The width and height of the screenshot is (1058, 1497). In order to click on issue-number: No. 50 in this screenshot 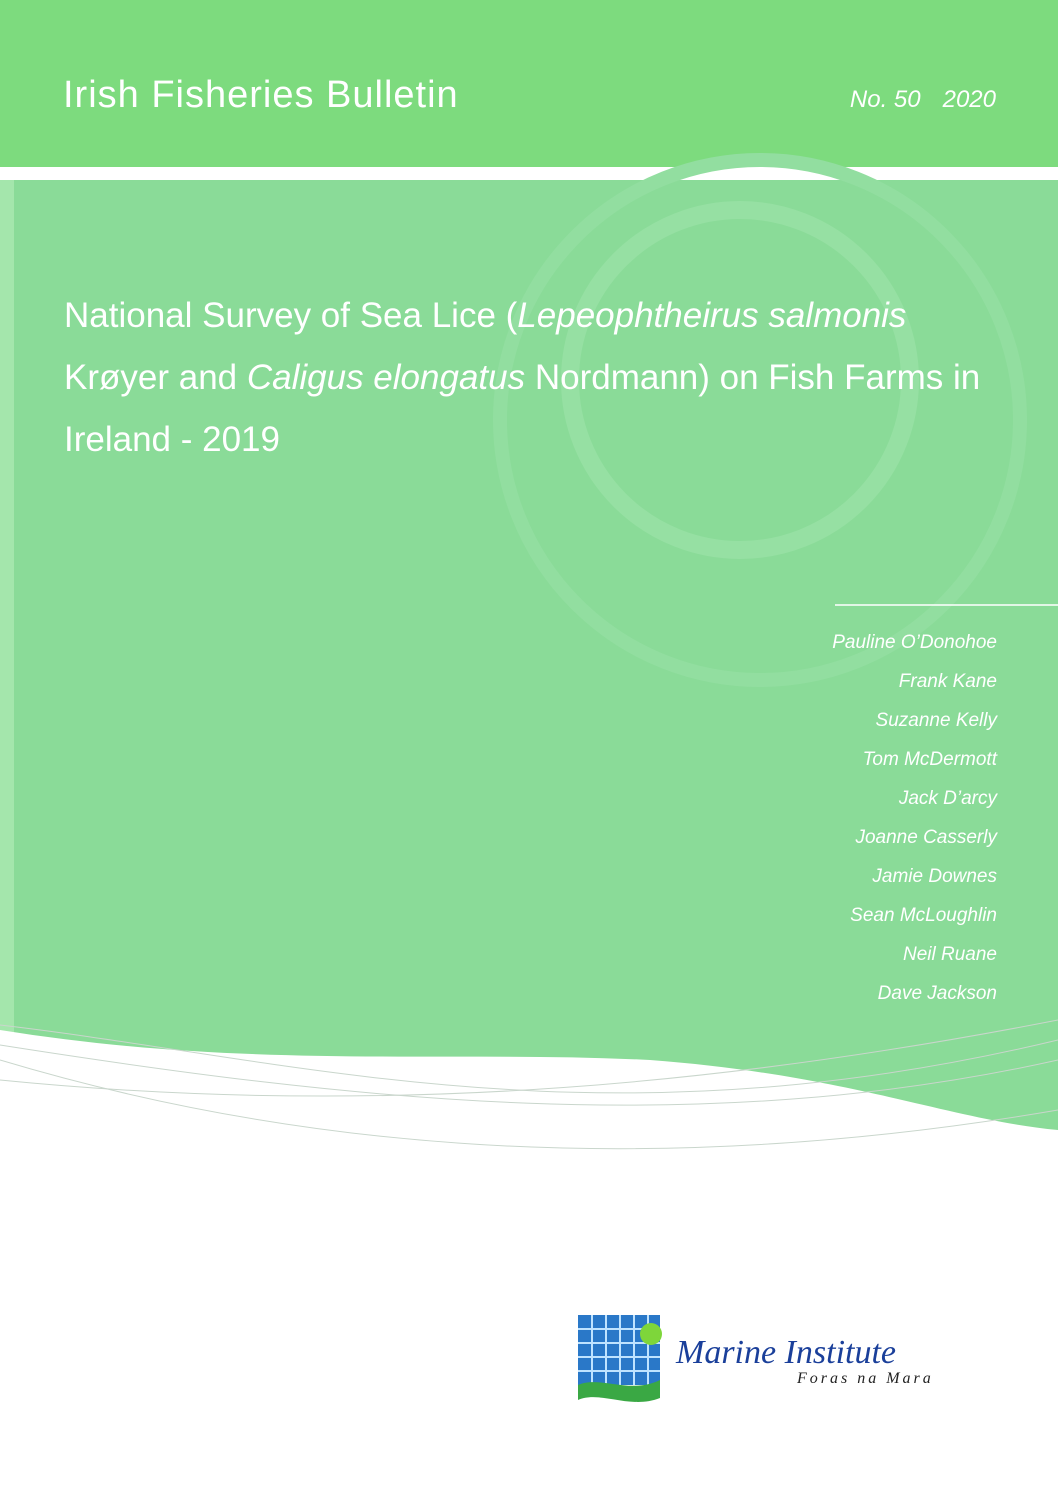, I will do `click(885, 99)`.